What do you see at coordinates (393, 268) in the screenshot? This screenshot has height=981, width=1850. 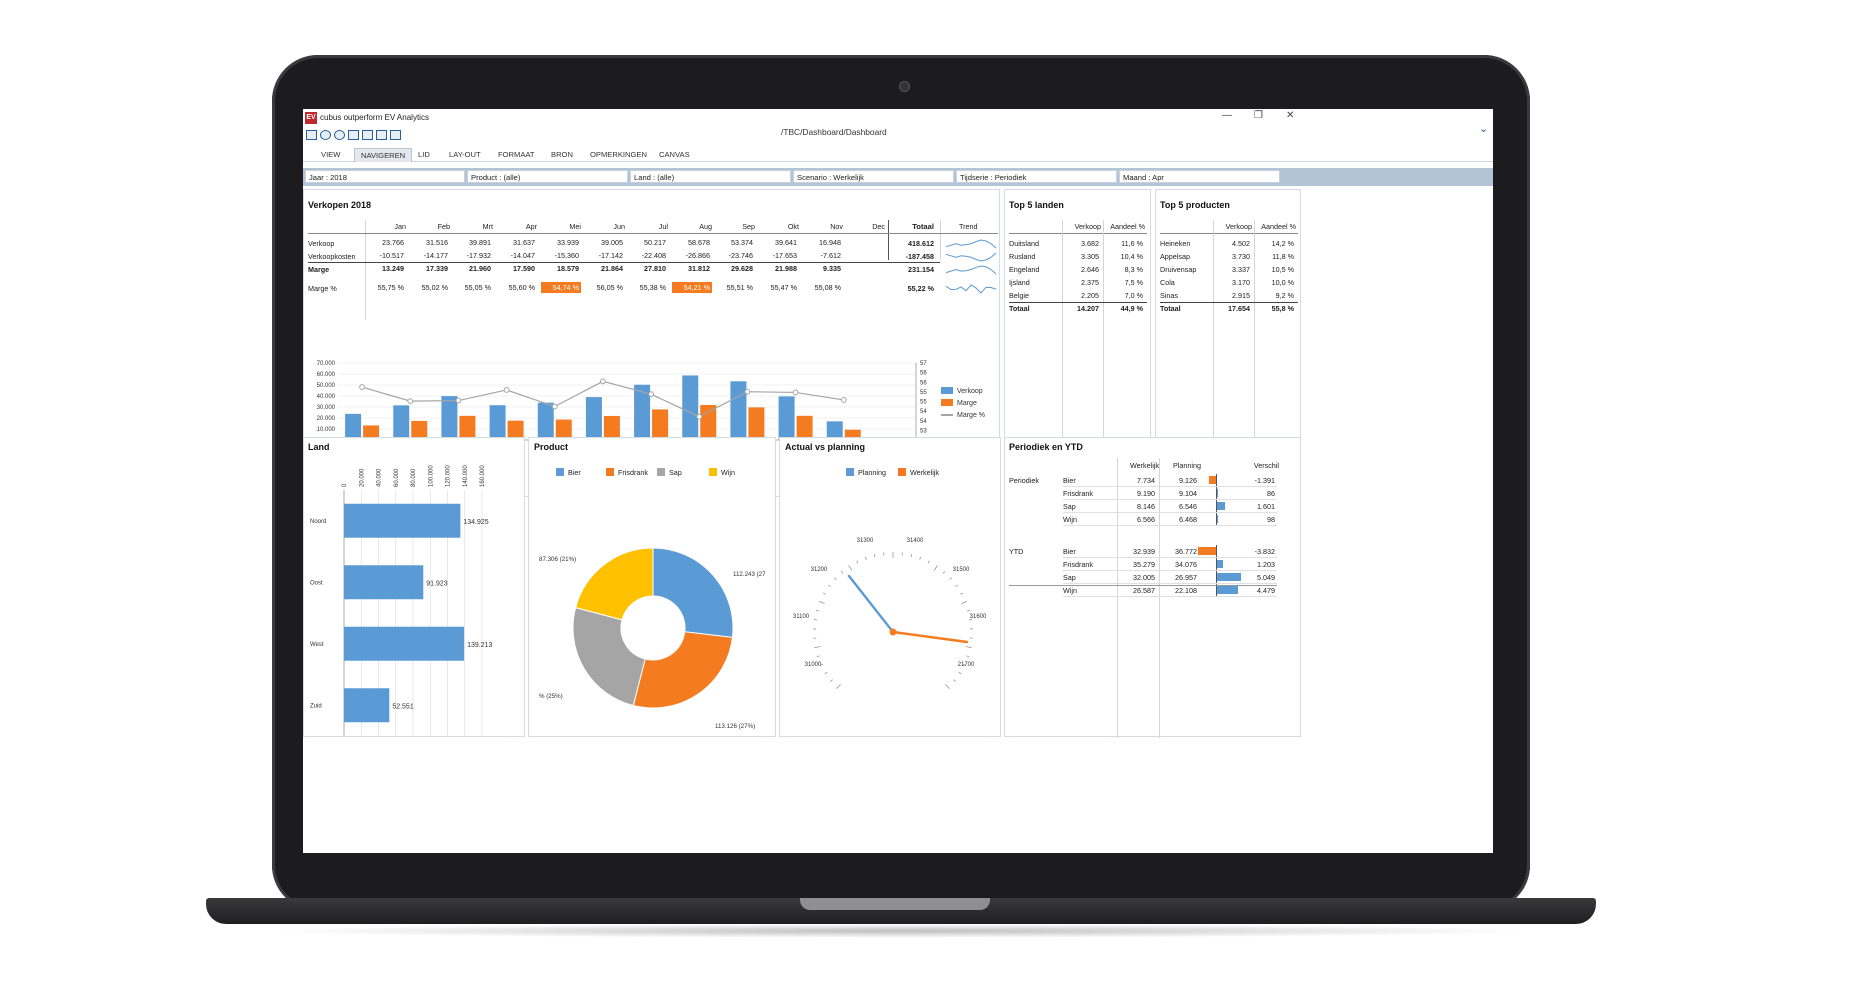 I see `cell-2-0: 13.249` at bounding box center [393, 268].